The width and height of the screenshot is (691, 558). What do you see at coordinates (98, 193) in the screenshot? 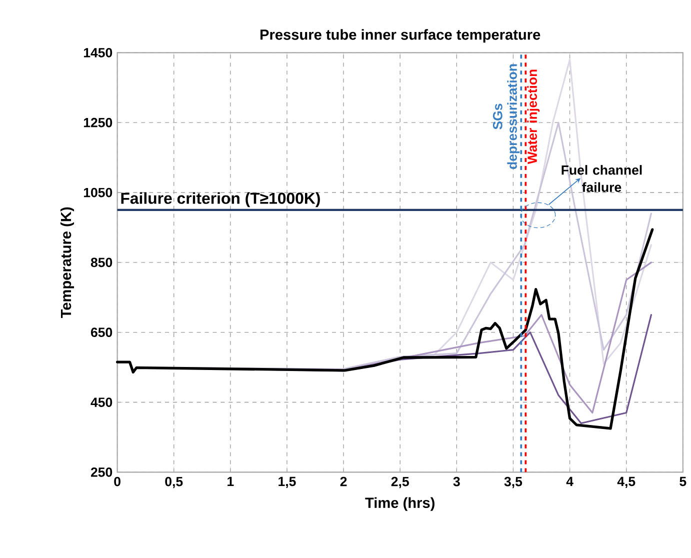
I see `y-tick-label: 1050` at bounding box center [98, 193].